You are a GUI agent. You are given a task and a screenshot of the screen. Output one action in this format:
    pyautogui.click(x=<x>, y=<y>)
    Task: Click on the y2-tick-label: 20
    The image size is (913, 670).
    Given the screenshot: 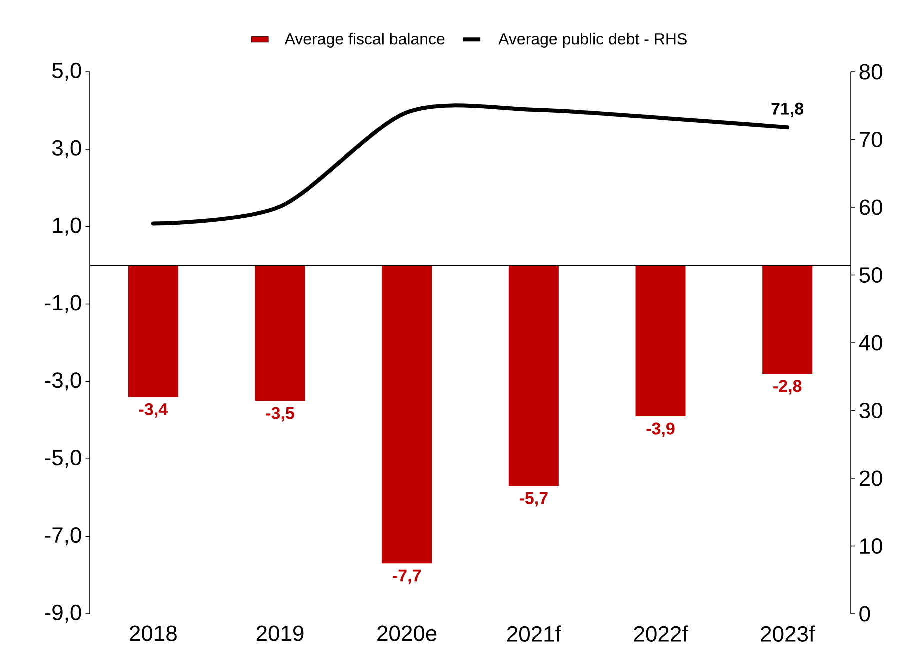 What is the action you would take?
    pyautogui.click(x=871, y=478)
    